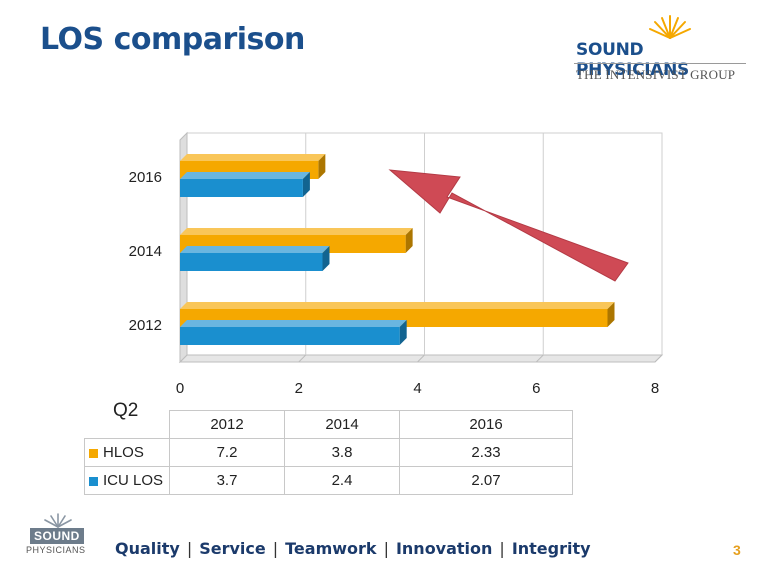 The width and height of the screenshot is (770, 575). What do you see at coordinates (227, 452) in the screenshot?
I see `table-cell: 7.2` at bounding box center [227, 452].